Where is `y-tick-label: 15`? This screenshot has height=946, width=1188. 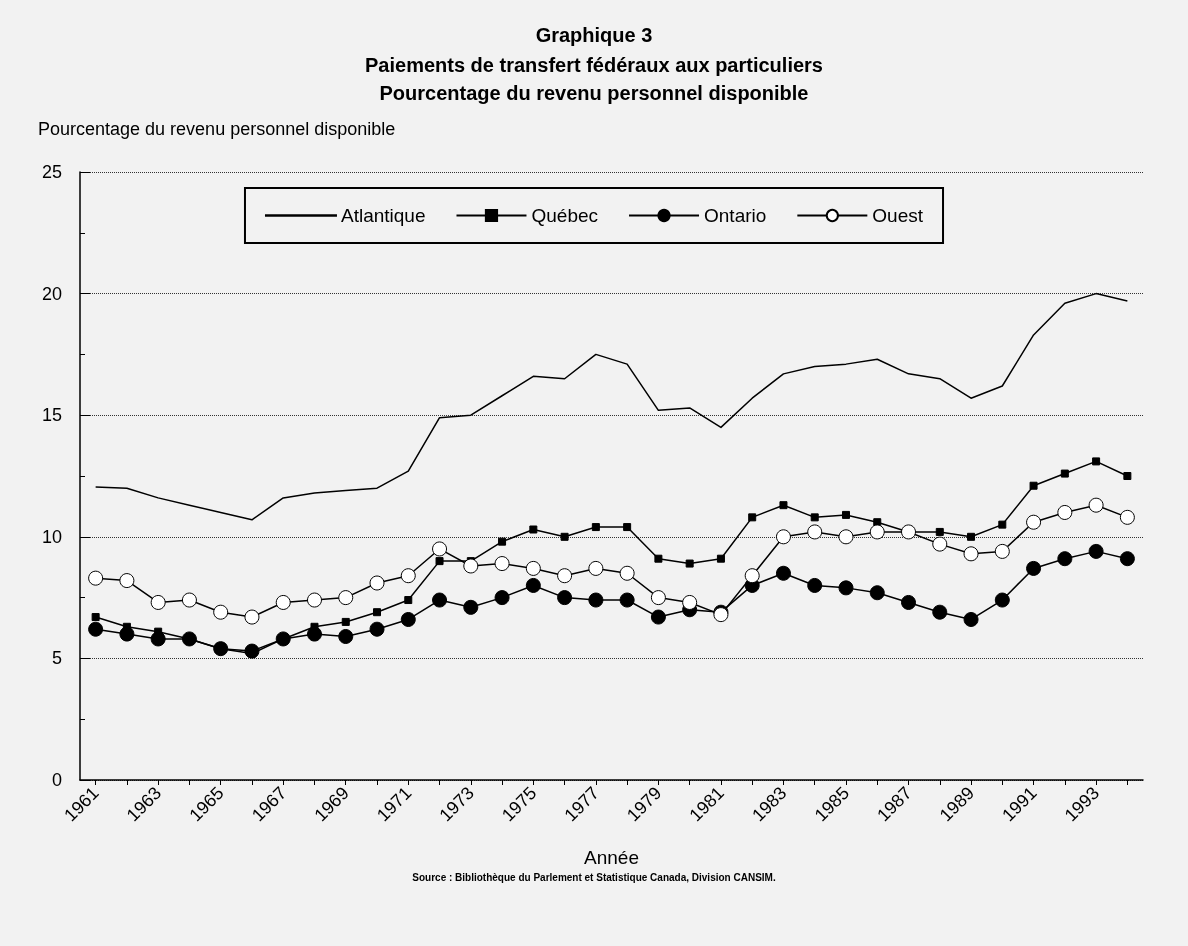
y-tick-label: 15 is located at coordinates (51, 415).